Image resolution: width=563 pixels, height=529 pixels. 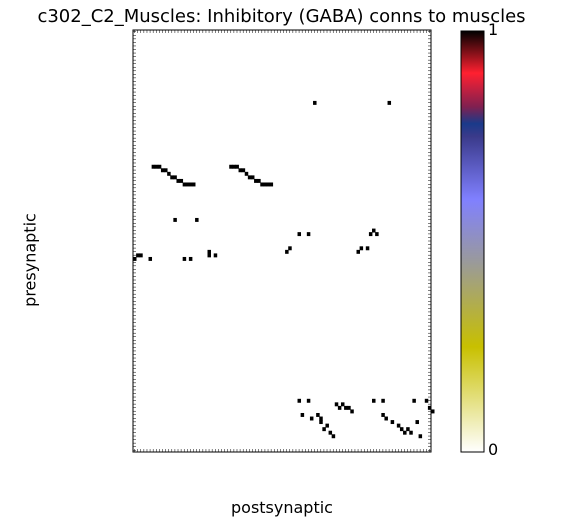 What do you see at coordinates (282, 507) in the screenshot?
I see `x-axis-label: postsynaptic` at bounding box center [282, 507].